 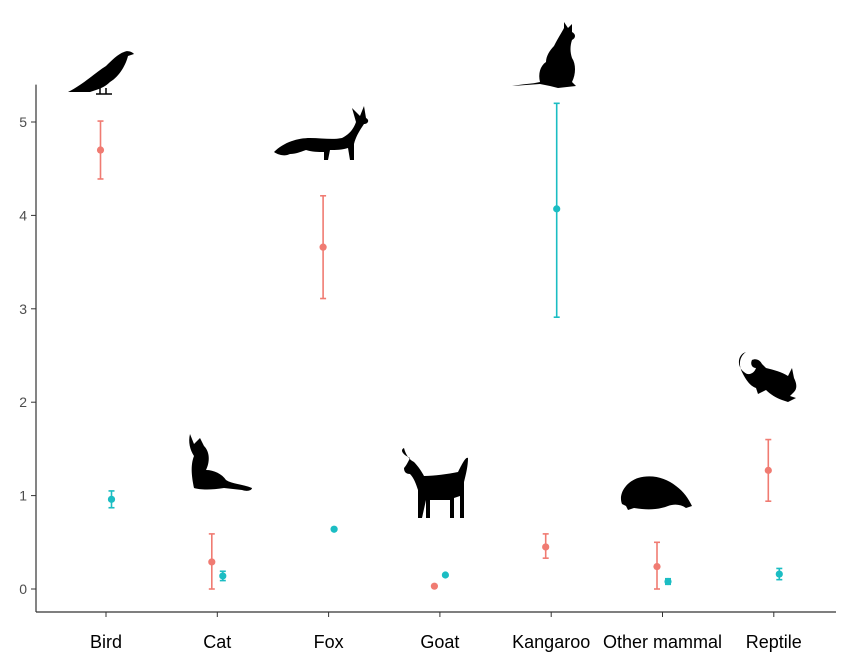 What do you see at coordinates (23, 309) in the screenshot?
I see `y-tick-label: 3` at bounding box center [23, 309].